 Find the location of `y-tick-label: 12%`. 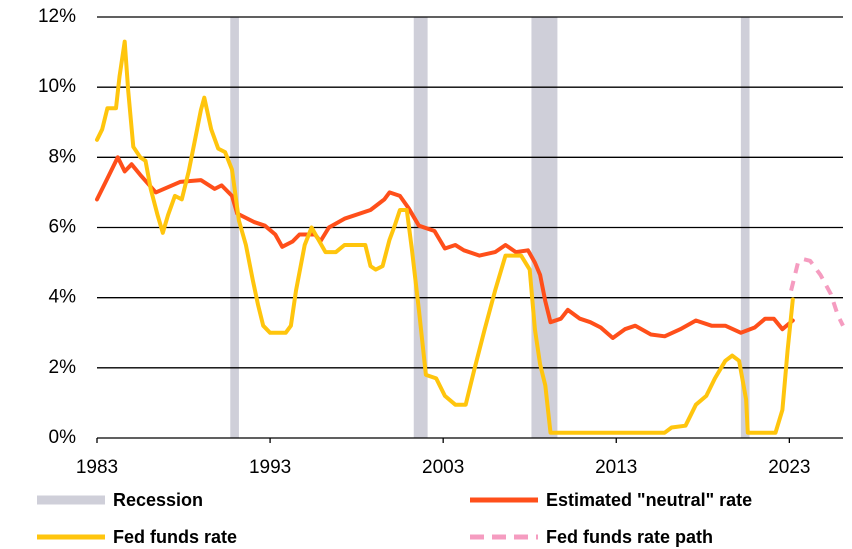

y-tick-label: 12% is located at coordinates (57, 16).